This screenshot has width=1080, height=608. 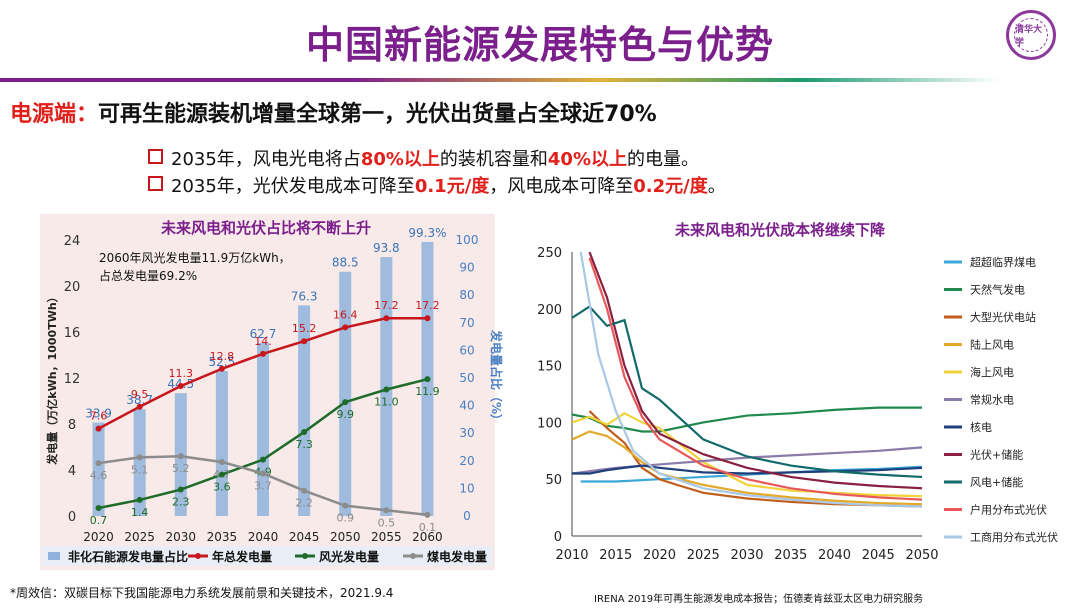 I want to click on line-data-label: 16.4, so click(x=345, y=314).